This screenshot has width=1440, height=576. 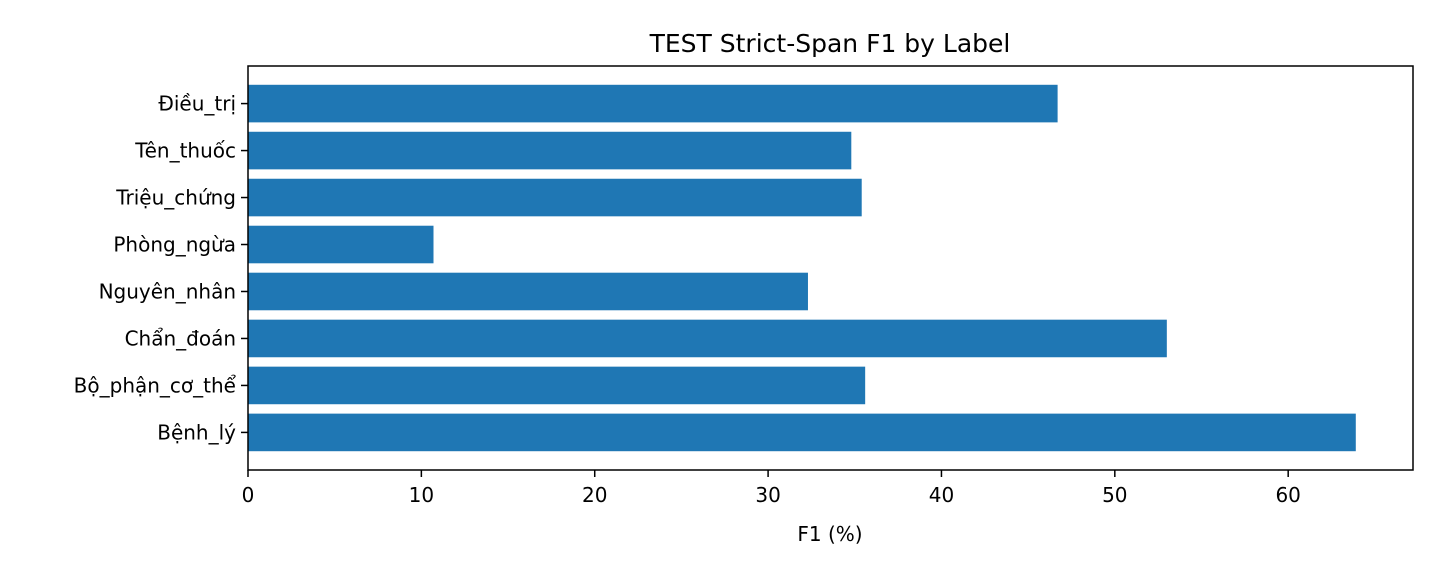 I want to click on chart-title: TEST Strict-Span F1 by Label, so click(x=830, y=43).